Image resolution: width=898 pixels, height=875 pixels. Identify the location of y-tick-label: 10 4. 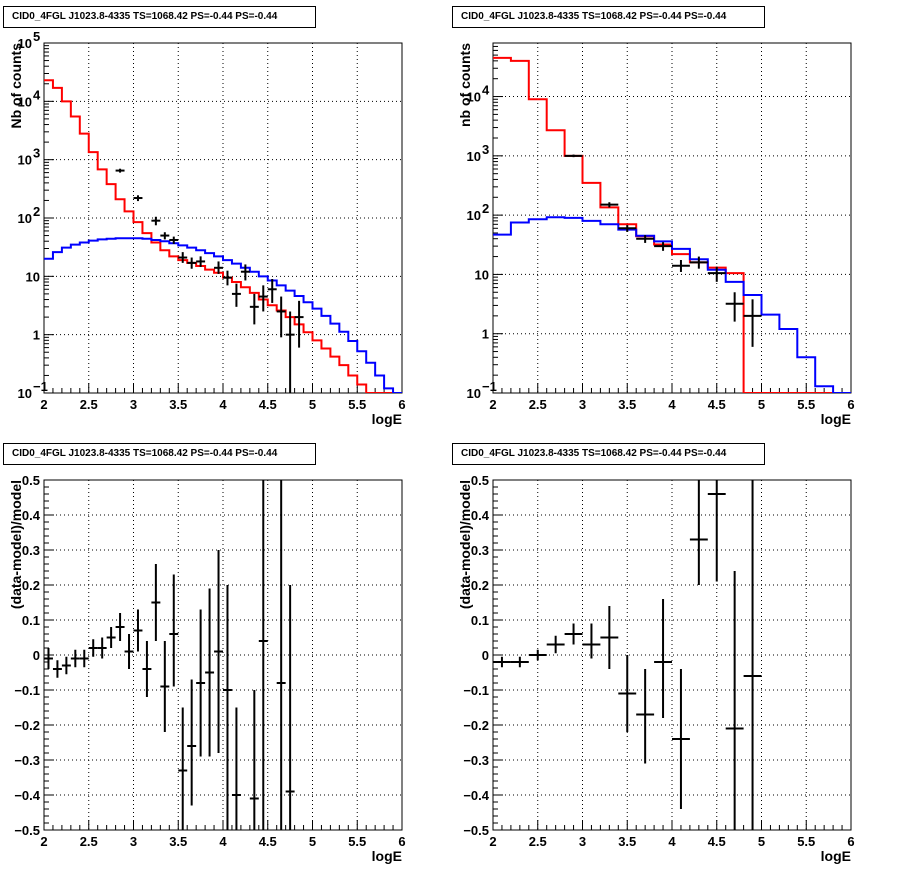
(478, 94).